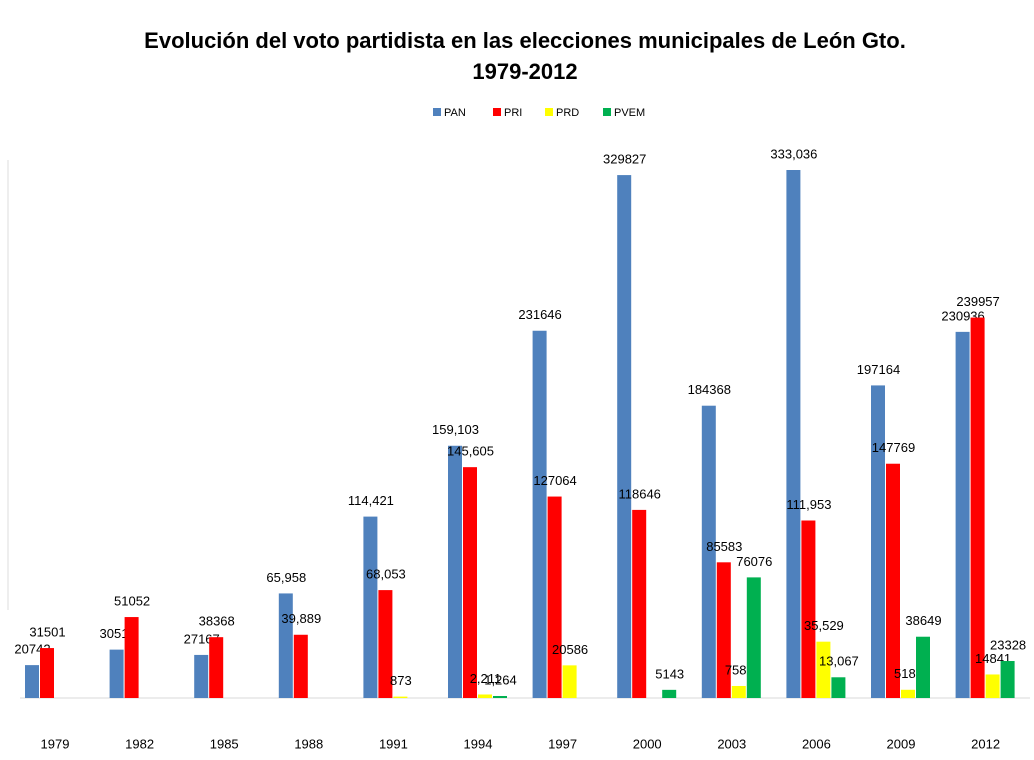  I want to click on value-label: 184368, so click(709, 389).